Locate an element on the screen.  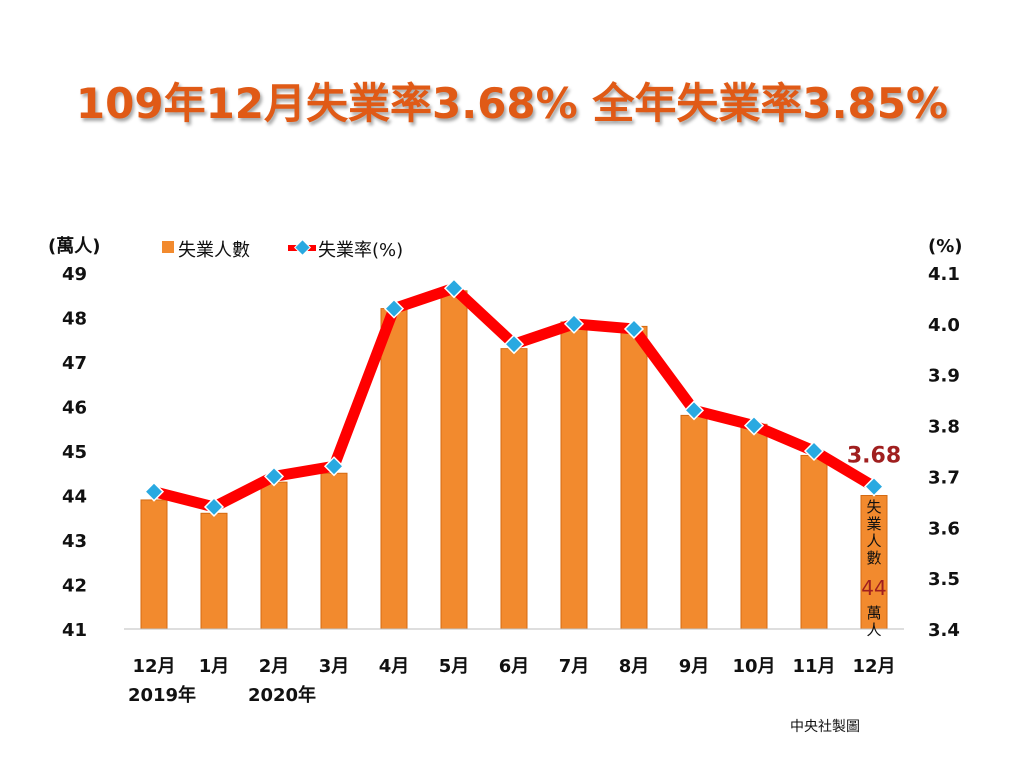
x-tick-label-12: 12月 is located at coordinates (873, 666).